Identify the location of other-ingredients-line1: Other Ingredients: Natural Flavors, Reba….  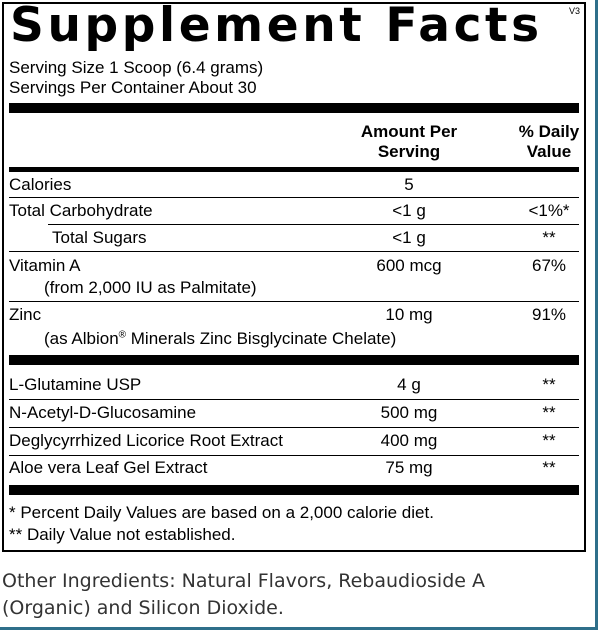
(243, 581).